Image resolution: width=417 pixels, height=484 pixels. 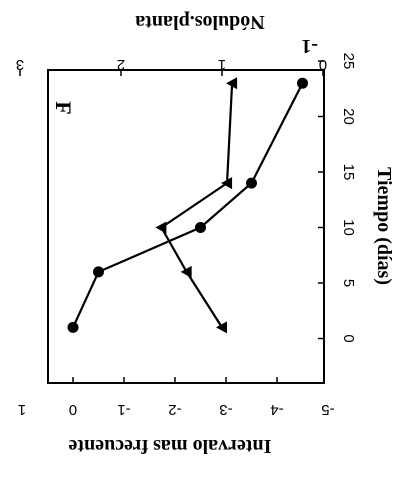 What do you see at coordinates (348, 283) in the screenshot?
I see `x-tick-label: 5` at bounding box center [348, 283].